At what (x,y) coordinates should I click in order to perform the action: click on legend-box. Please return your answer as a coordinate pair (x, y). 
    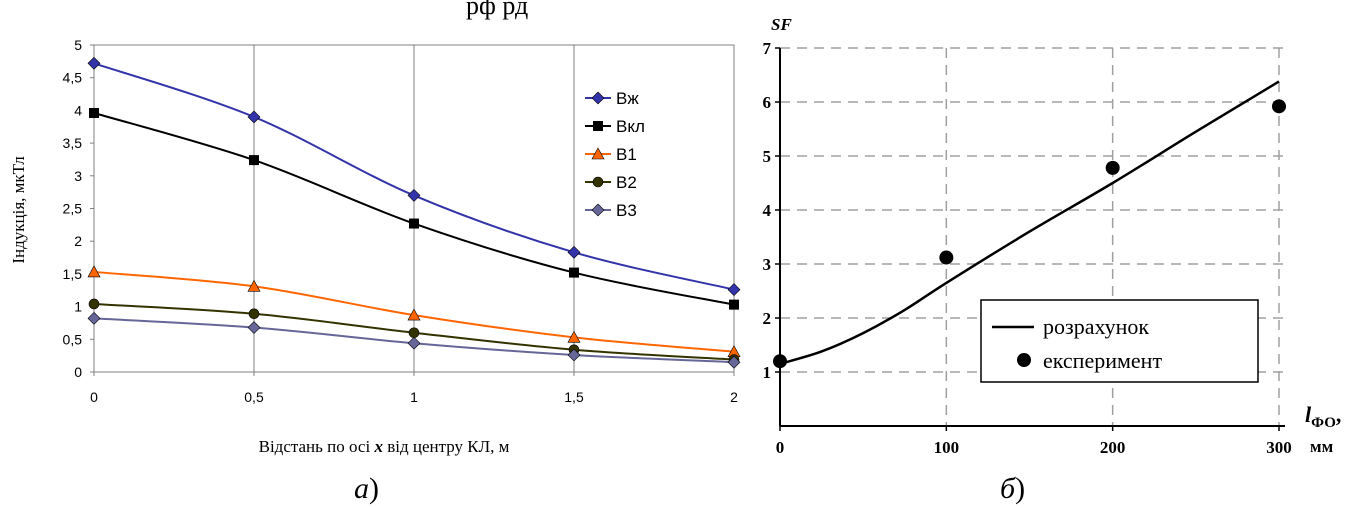
    Looking at the image, I should click on (1119, 341).